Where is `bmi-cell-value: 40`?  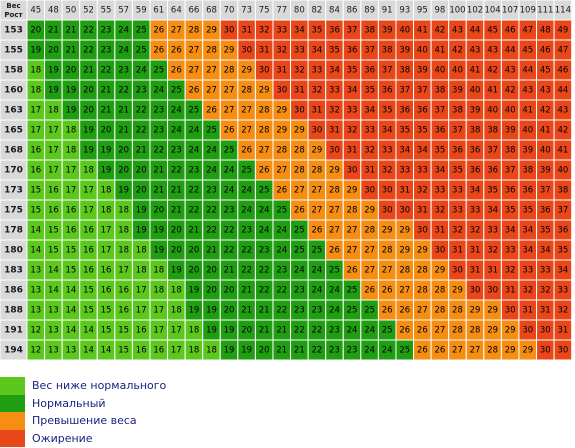
bmi-cell-value: 40 is located at coordinates (562, 171).